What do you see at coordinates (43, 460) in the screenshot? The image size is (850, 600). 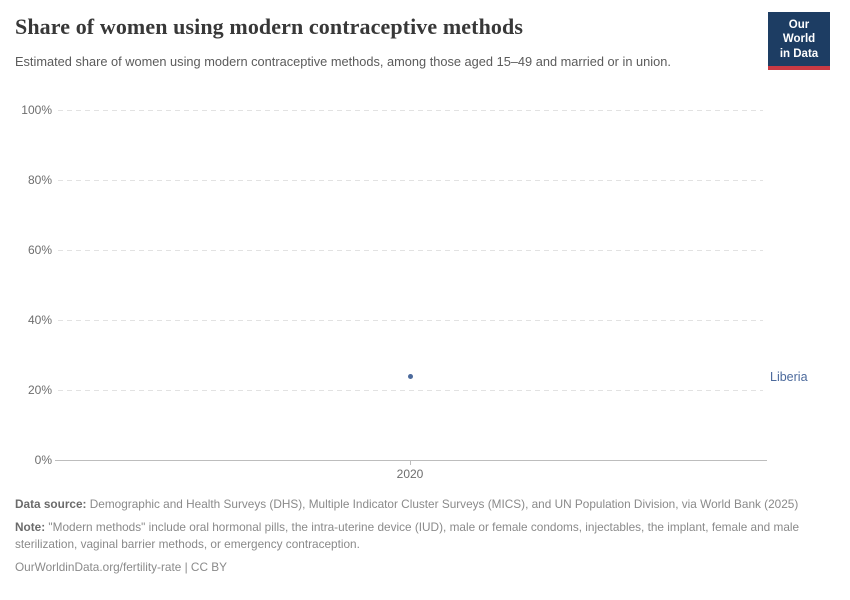 I see `y-axis-tick-label: 0%` at bounding box center [43, 460].